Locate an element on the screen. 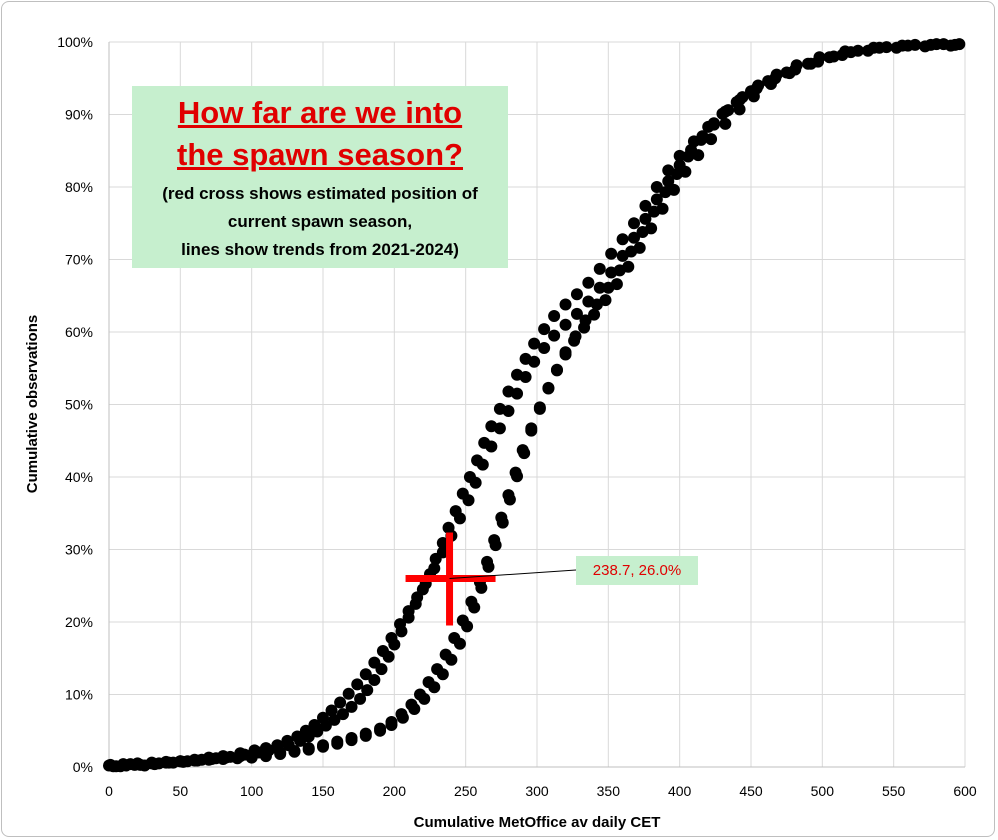 The width and height of the screenshot is (998, 840). current-position-cross is located at coordinates (491, 579).